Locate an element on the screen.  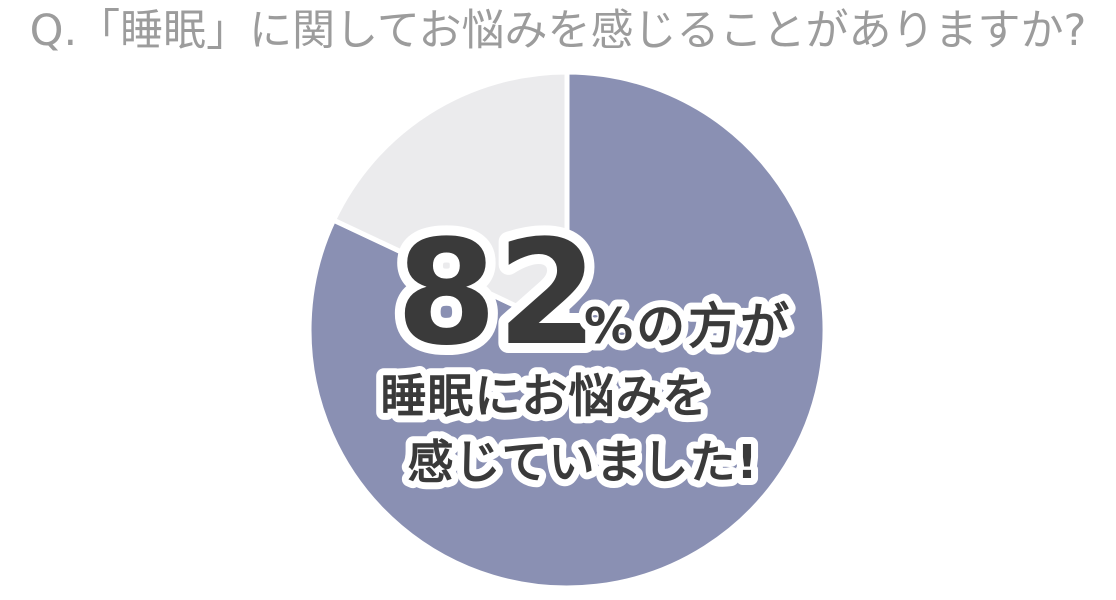
callout-line1: 睡眠にお悩みを is located at coordinates (545, 396).